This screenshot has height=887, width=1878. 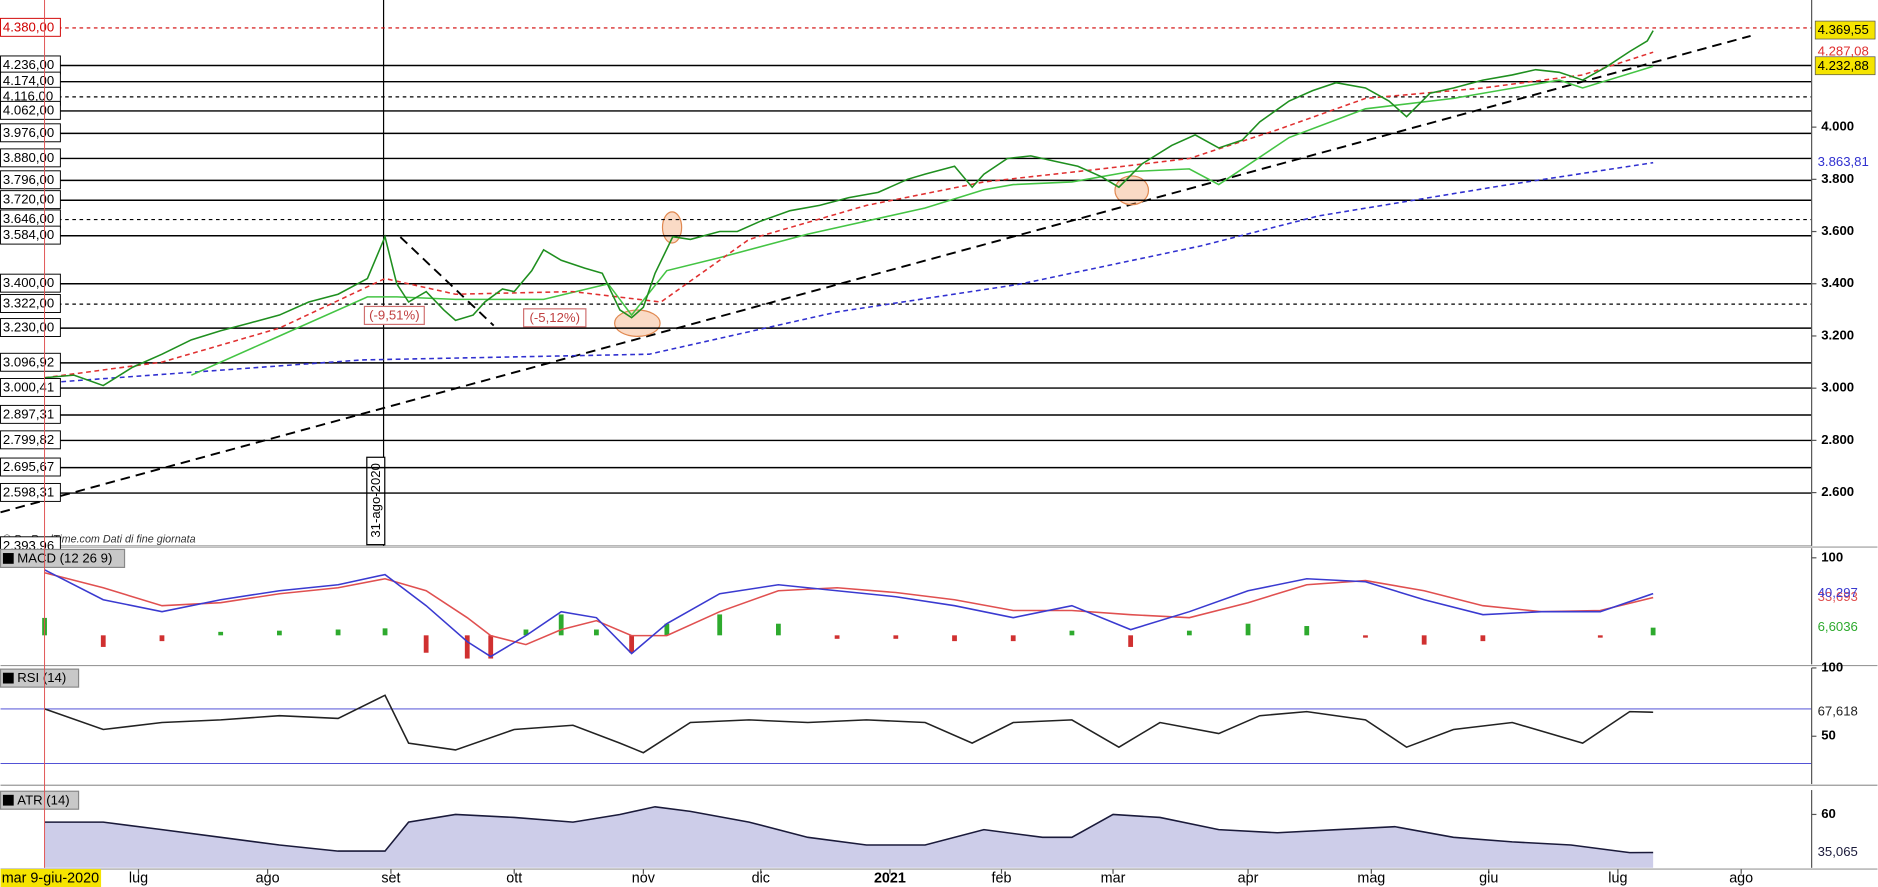 I want to click on panel-title: RSI (14), so click(x=41, y=677).